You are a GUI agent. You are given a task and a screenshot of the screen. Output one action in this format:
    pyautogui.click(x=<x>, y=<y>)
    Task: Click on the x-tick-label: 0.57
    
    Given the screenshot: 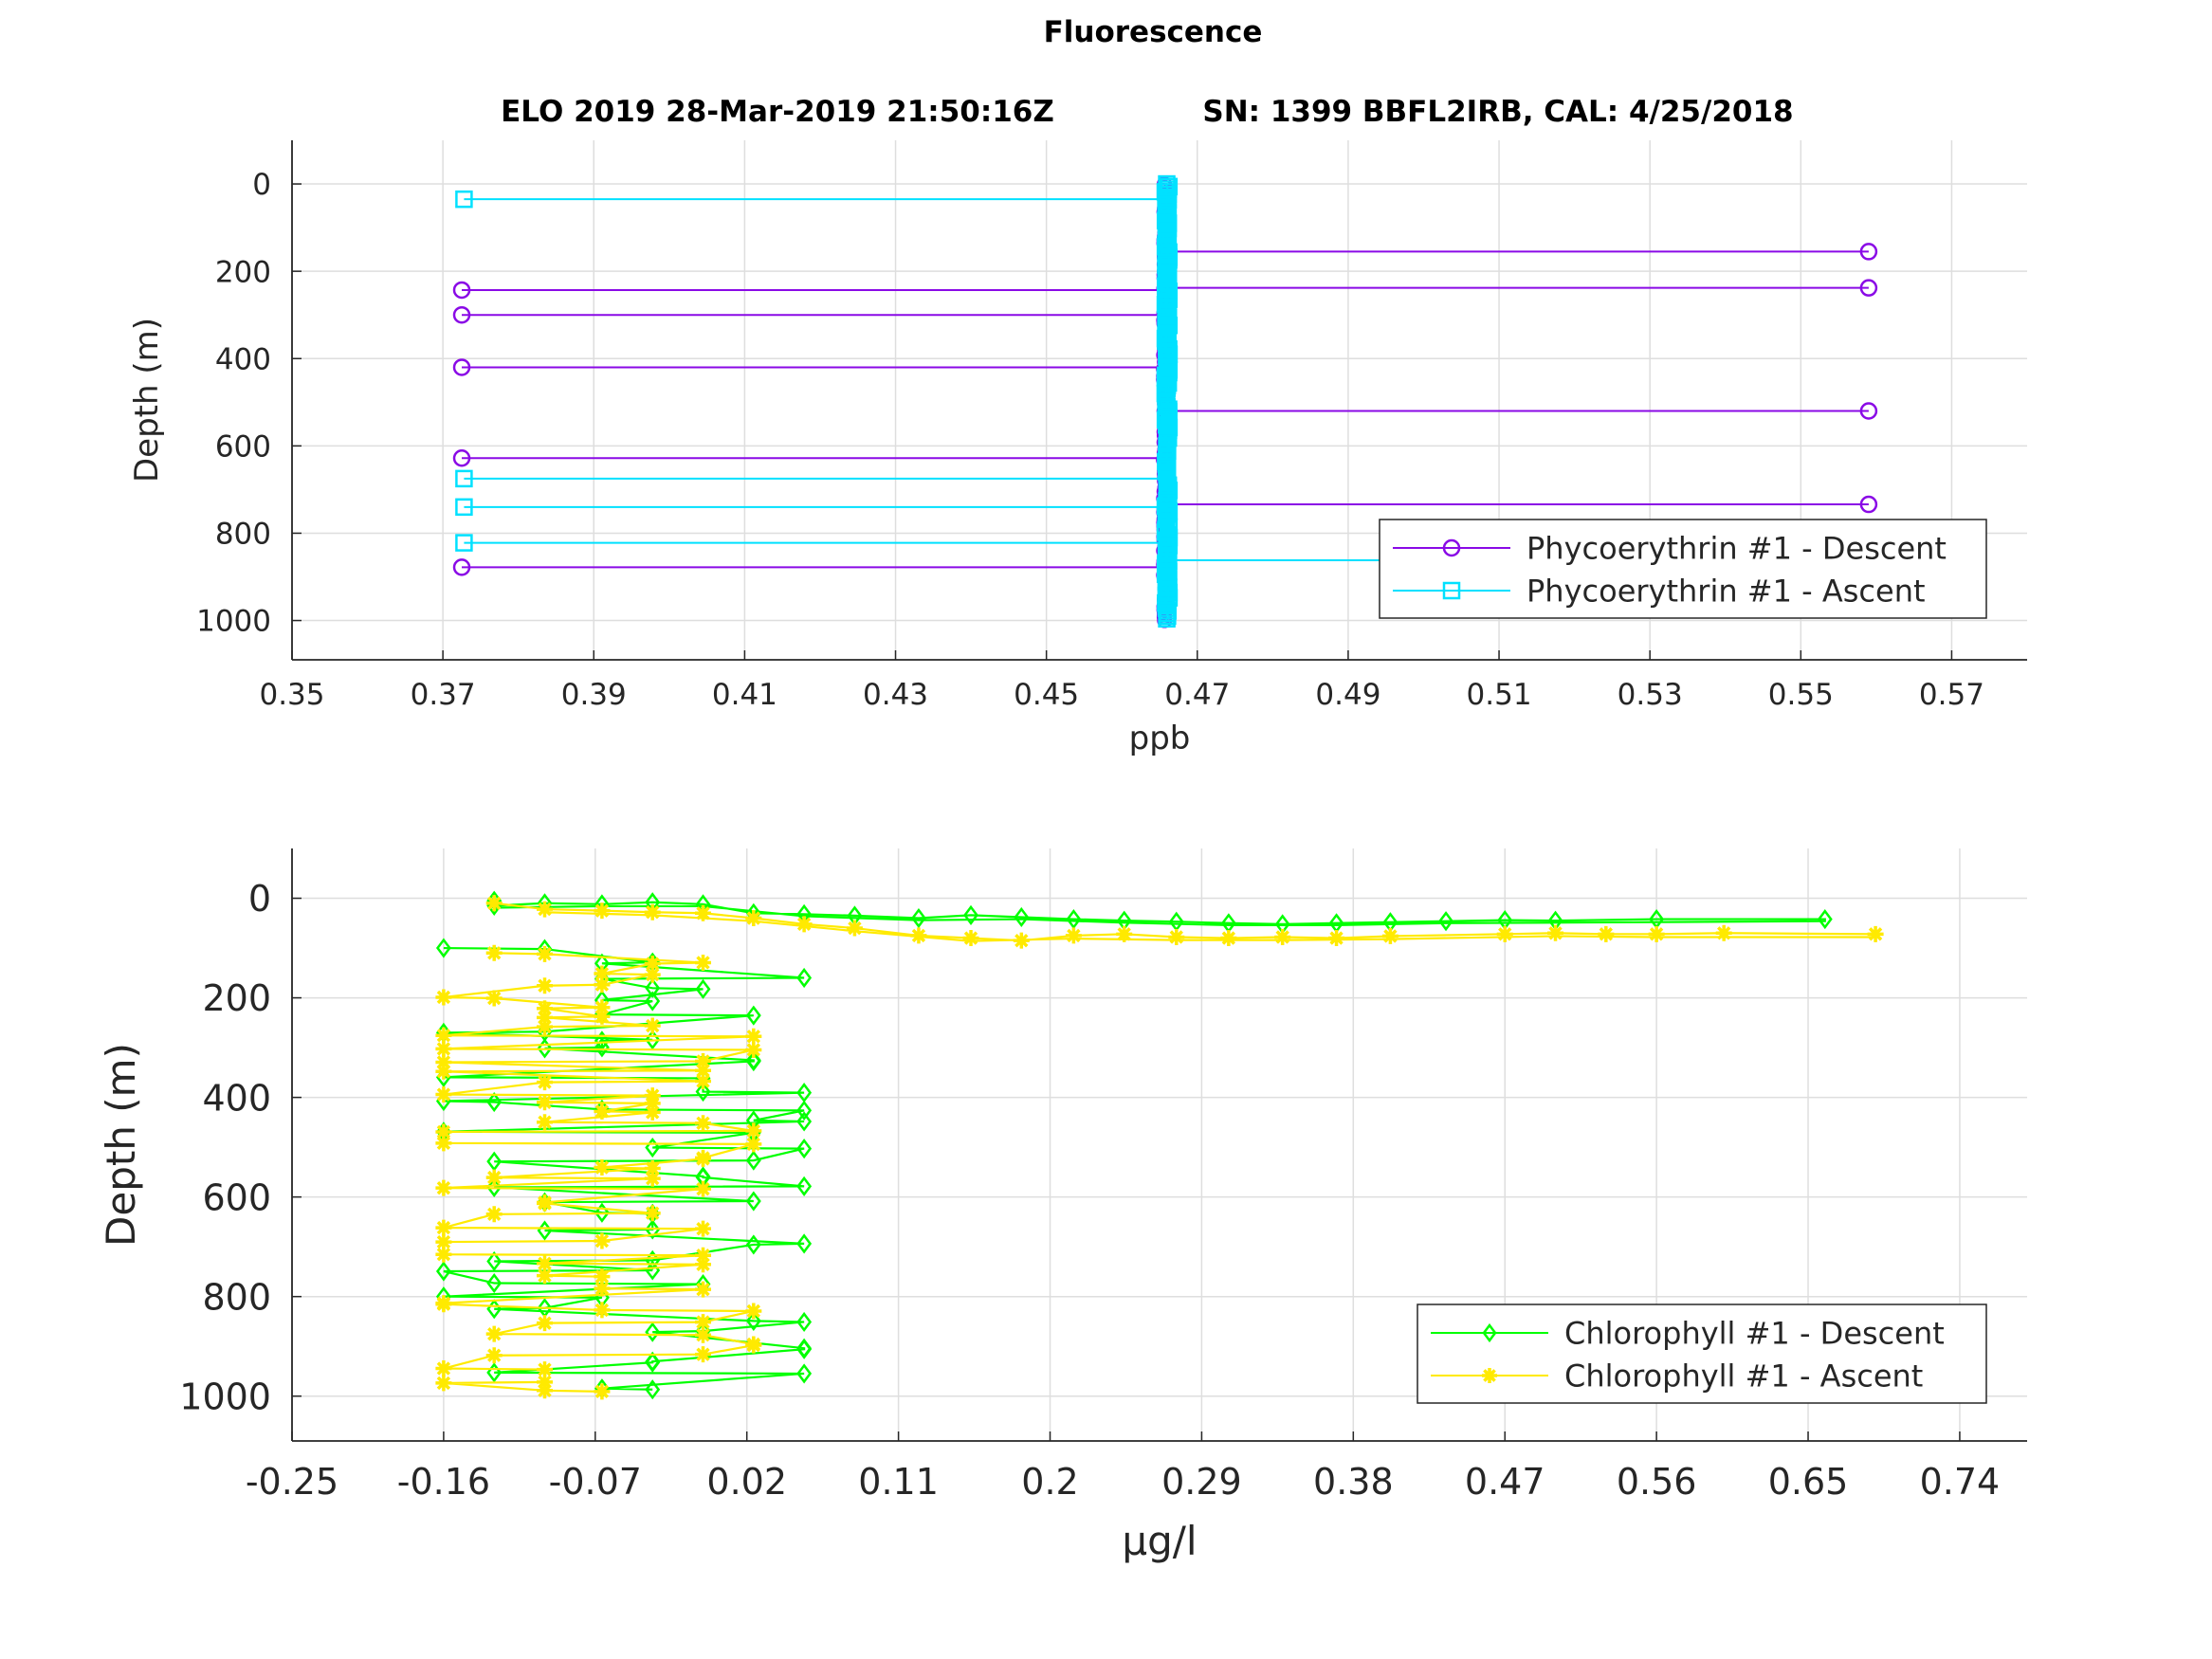 What is the action you would take?
    pyautogui.click(x=1951, y=695)
    